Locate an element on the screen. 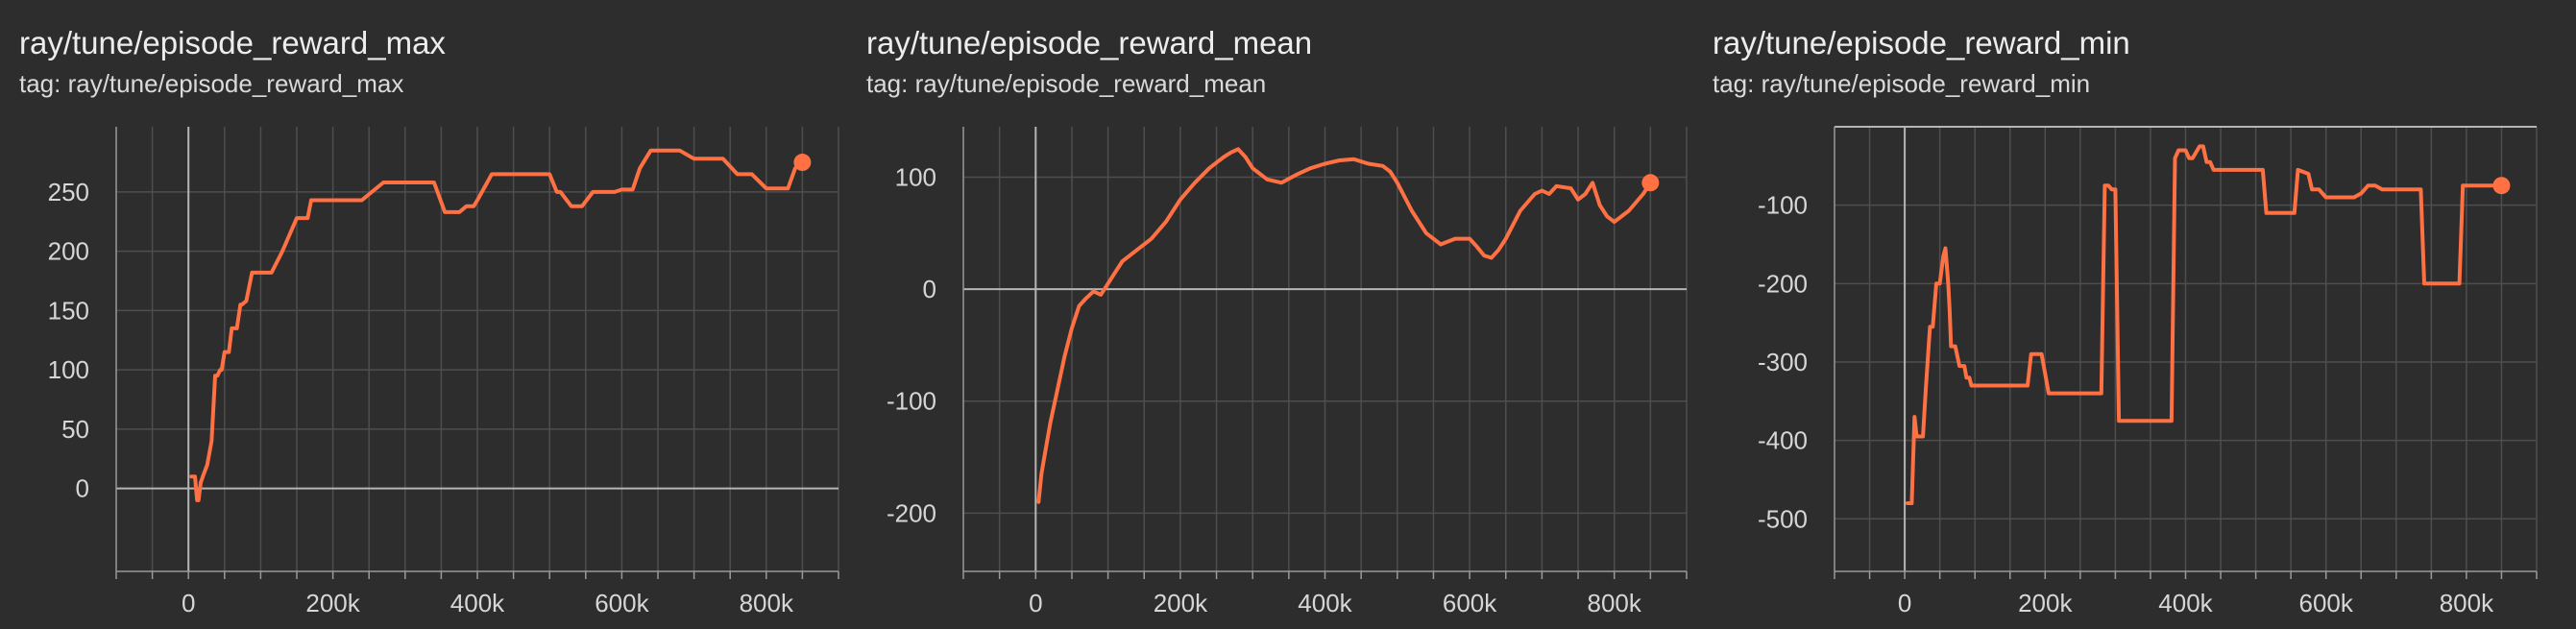 Image resolution: width=2576 pixels, height=629 pixels. y-tick-label: -300 is located at coordinates (1783, 362).